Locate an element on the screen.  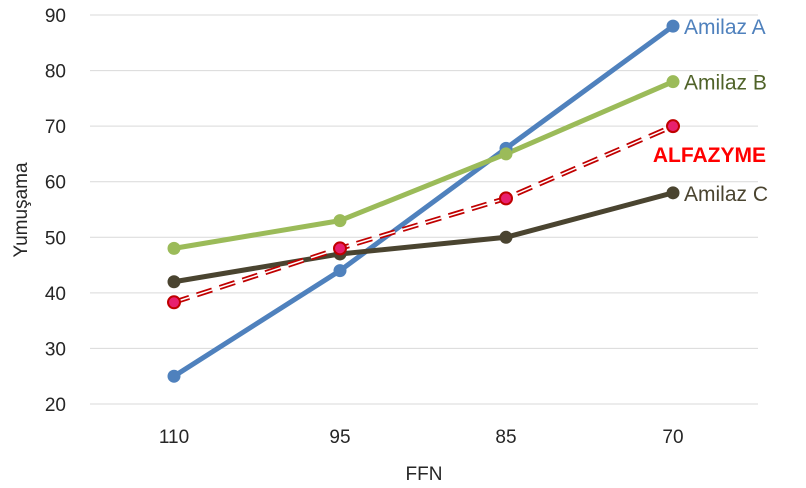
y-tick-label: 70 is located at coordinates (55, 127).